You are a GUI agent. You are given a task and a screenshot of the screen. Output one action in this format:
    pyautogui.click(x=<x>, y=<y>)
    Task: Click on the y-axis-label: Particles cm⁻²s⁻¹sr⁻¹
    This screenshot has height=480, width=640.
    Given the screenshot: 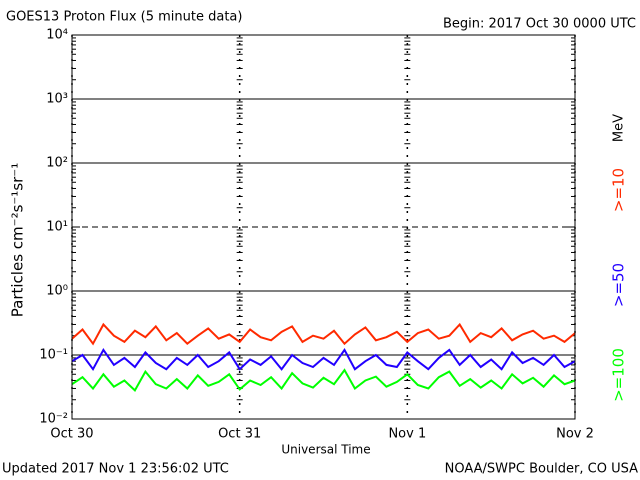 What is the action you would take?
    pyautogui.click(x=18, y=240)
    